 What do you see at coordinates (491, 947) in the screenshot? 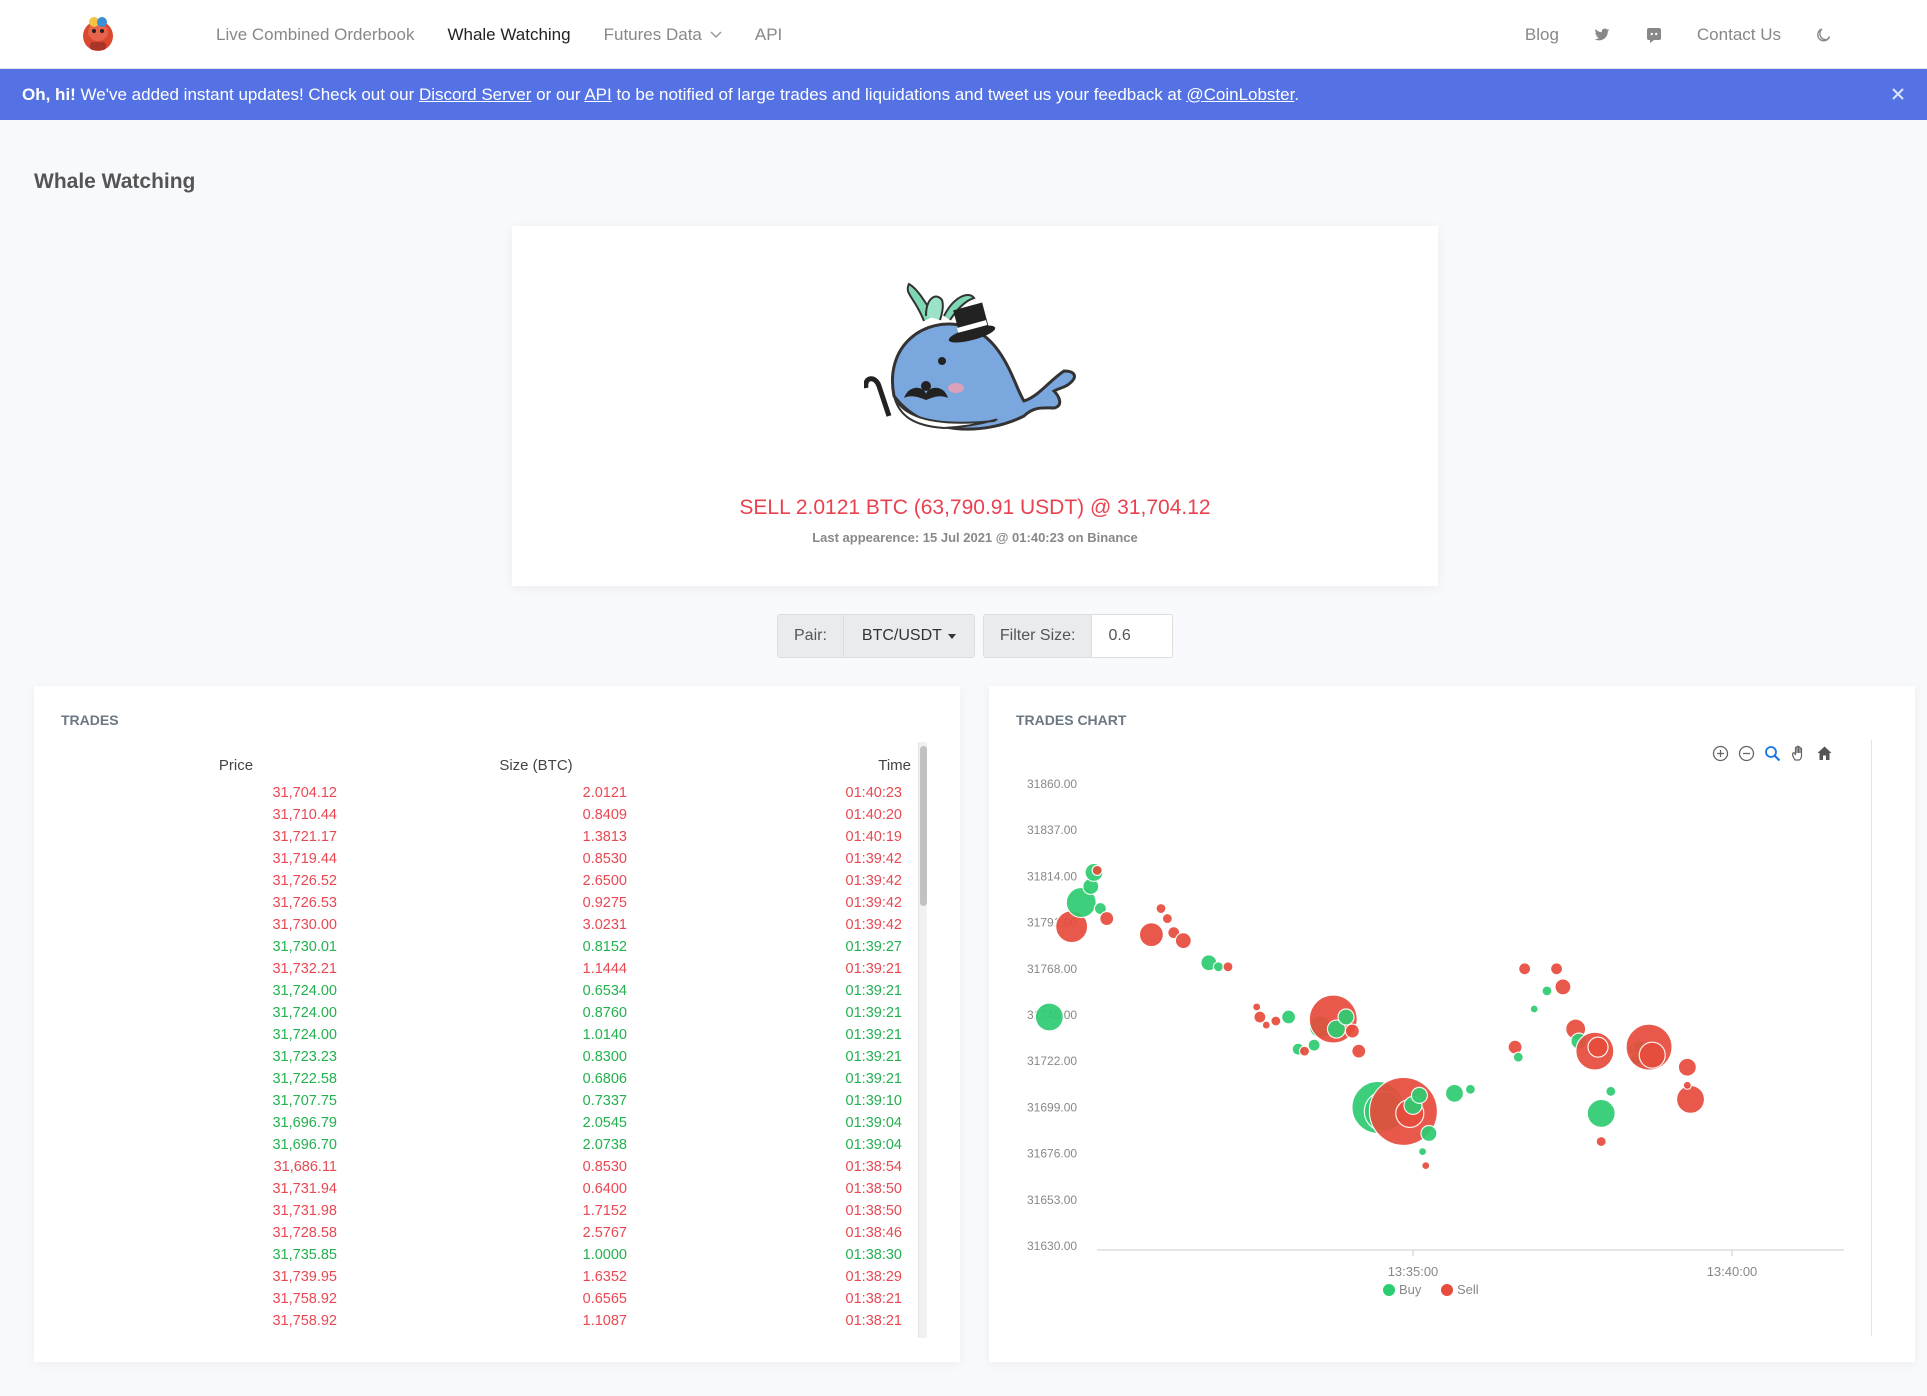
I see `table-row: 31,730.01 0.8152 01:39:27` at bounding box center [491, 947].